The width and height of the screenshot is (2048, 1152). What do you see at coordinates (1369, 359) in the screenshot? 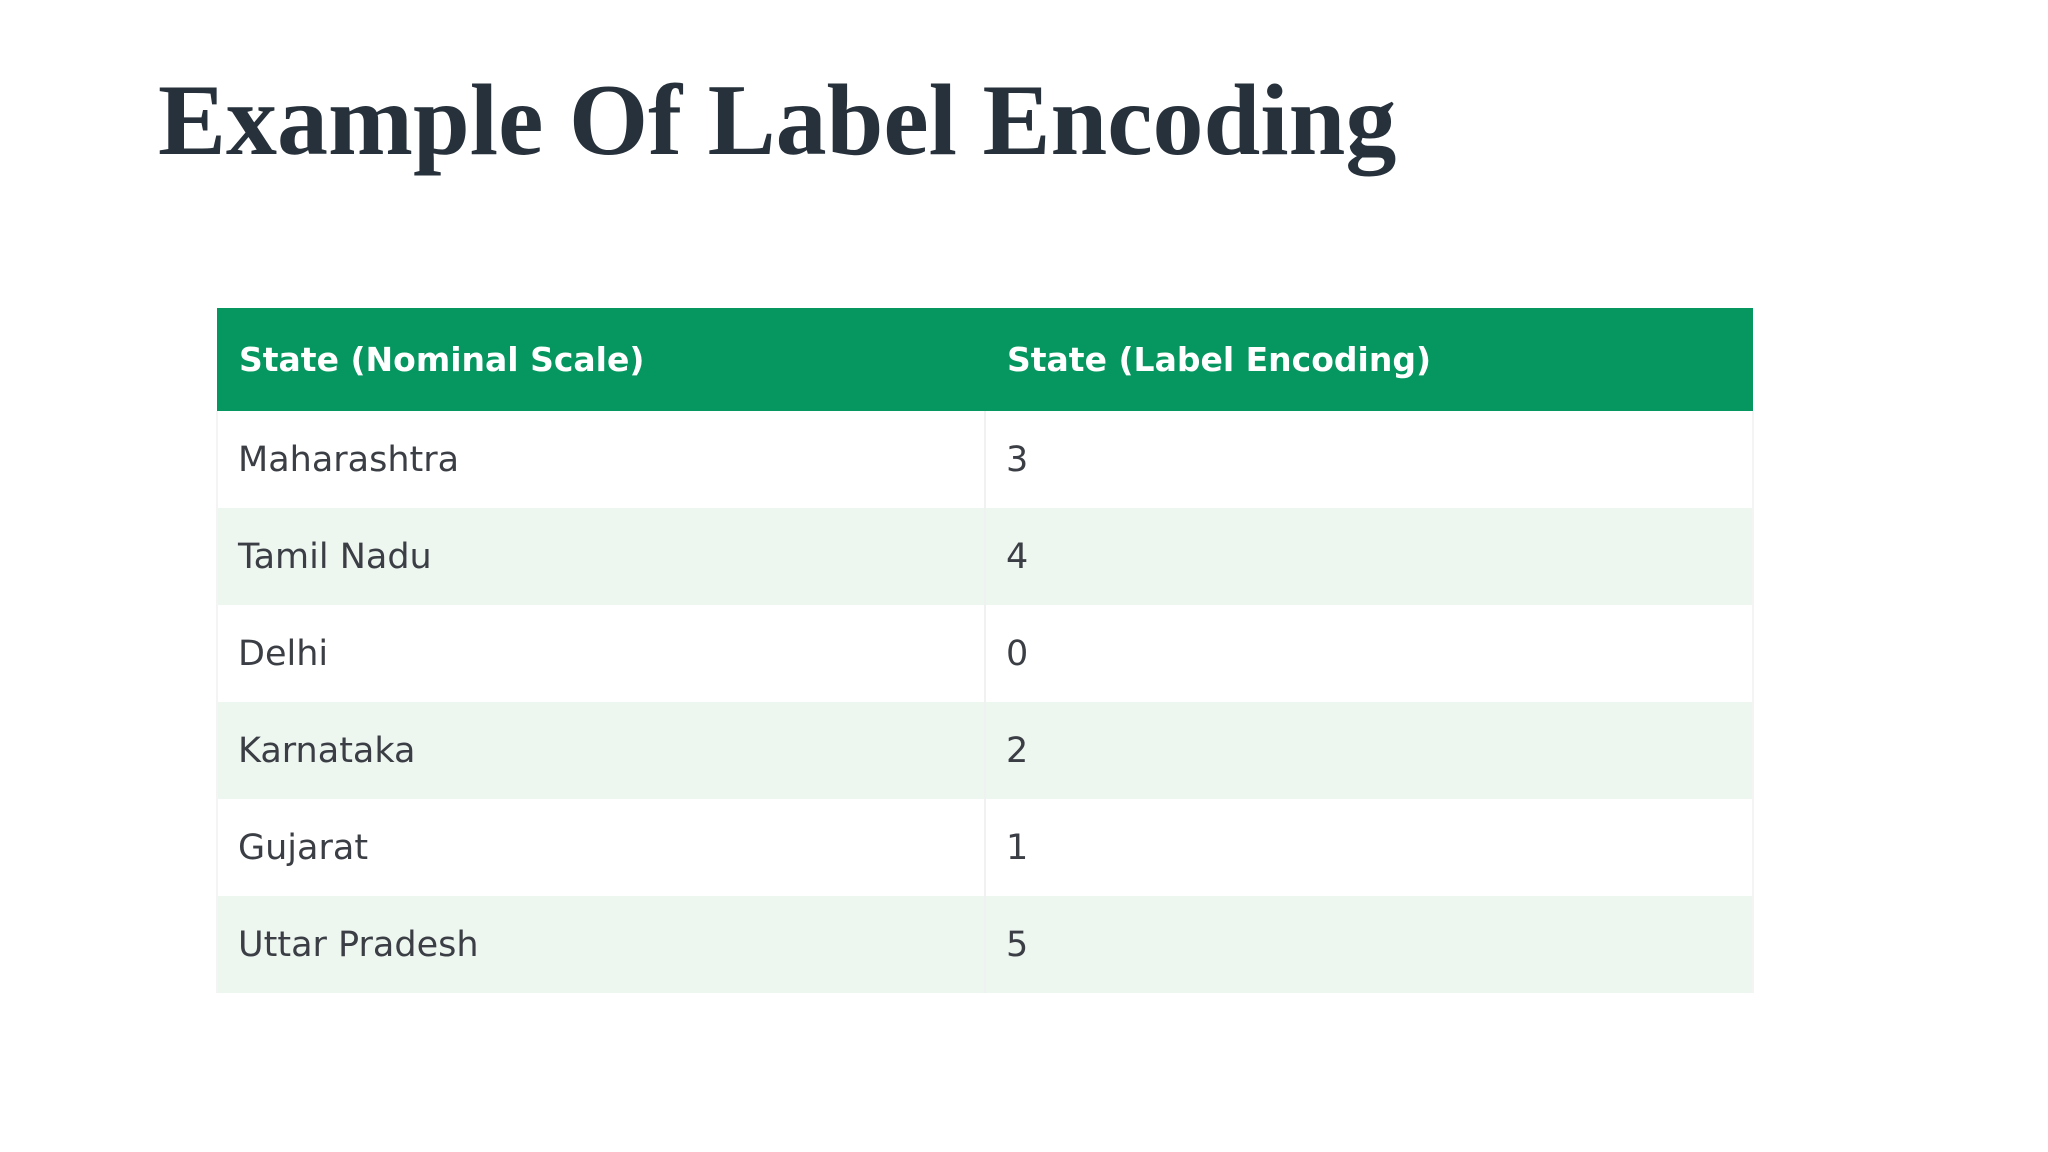
I see `column-header-label-encoding: State (Label Encoding)` at bounding box center [1369, 359].